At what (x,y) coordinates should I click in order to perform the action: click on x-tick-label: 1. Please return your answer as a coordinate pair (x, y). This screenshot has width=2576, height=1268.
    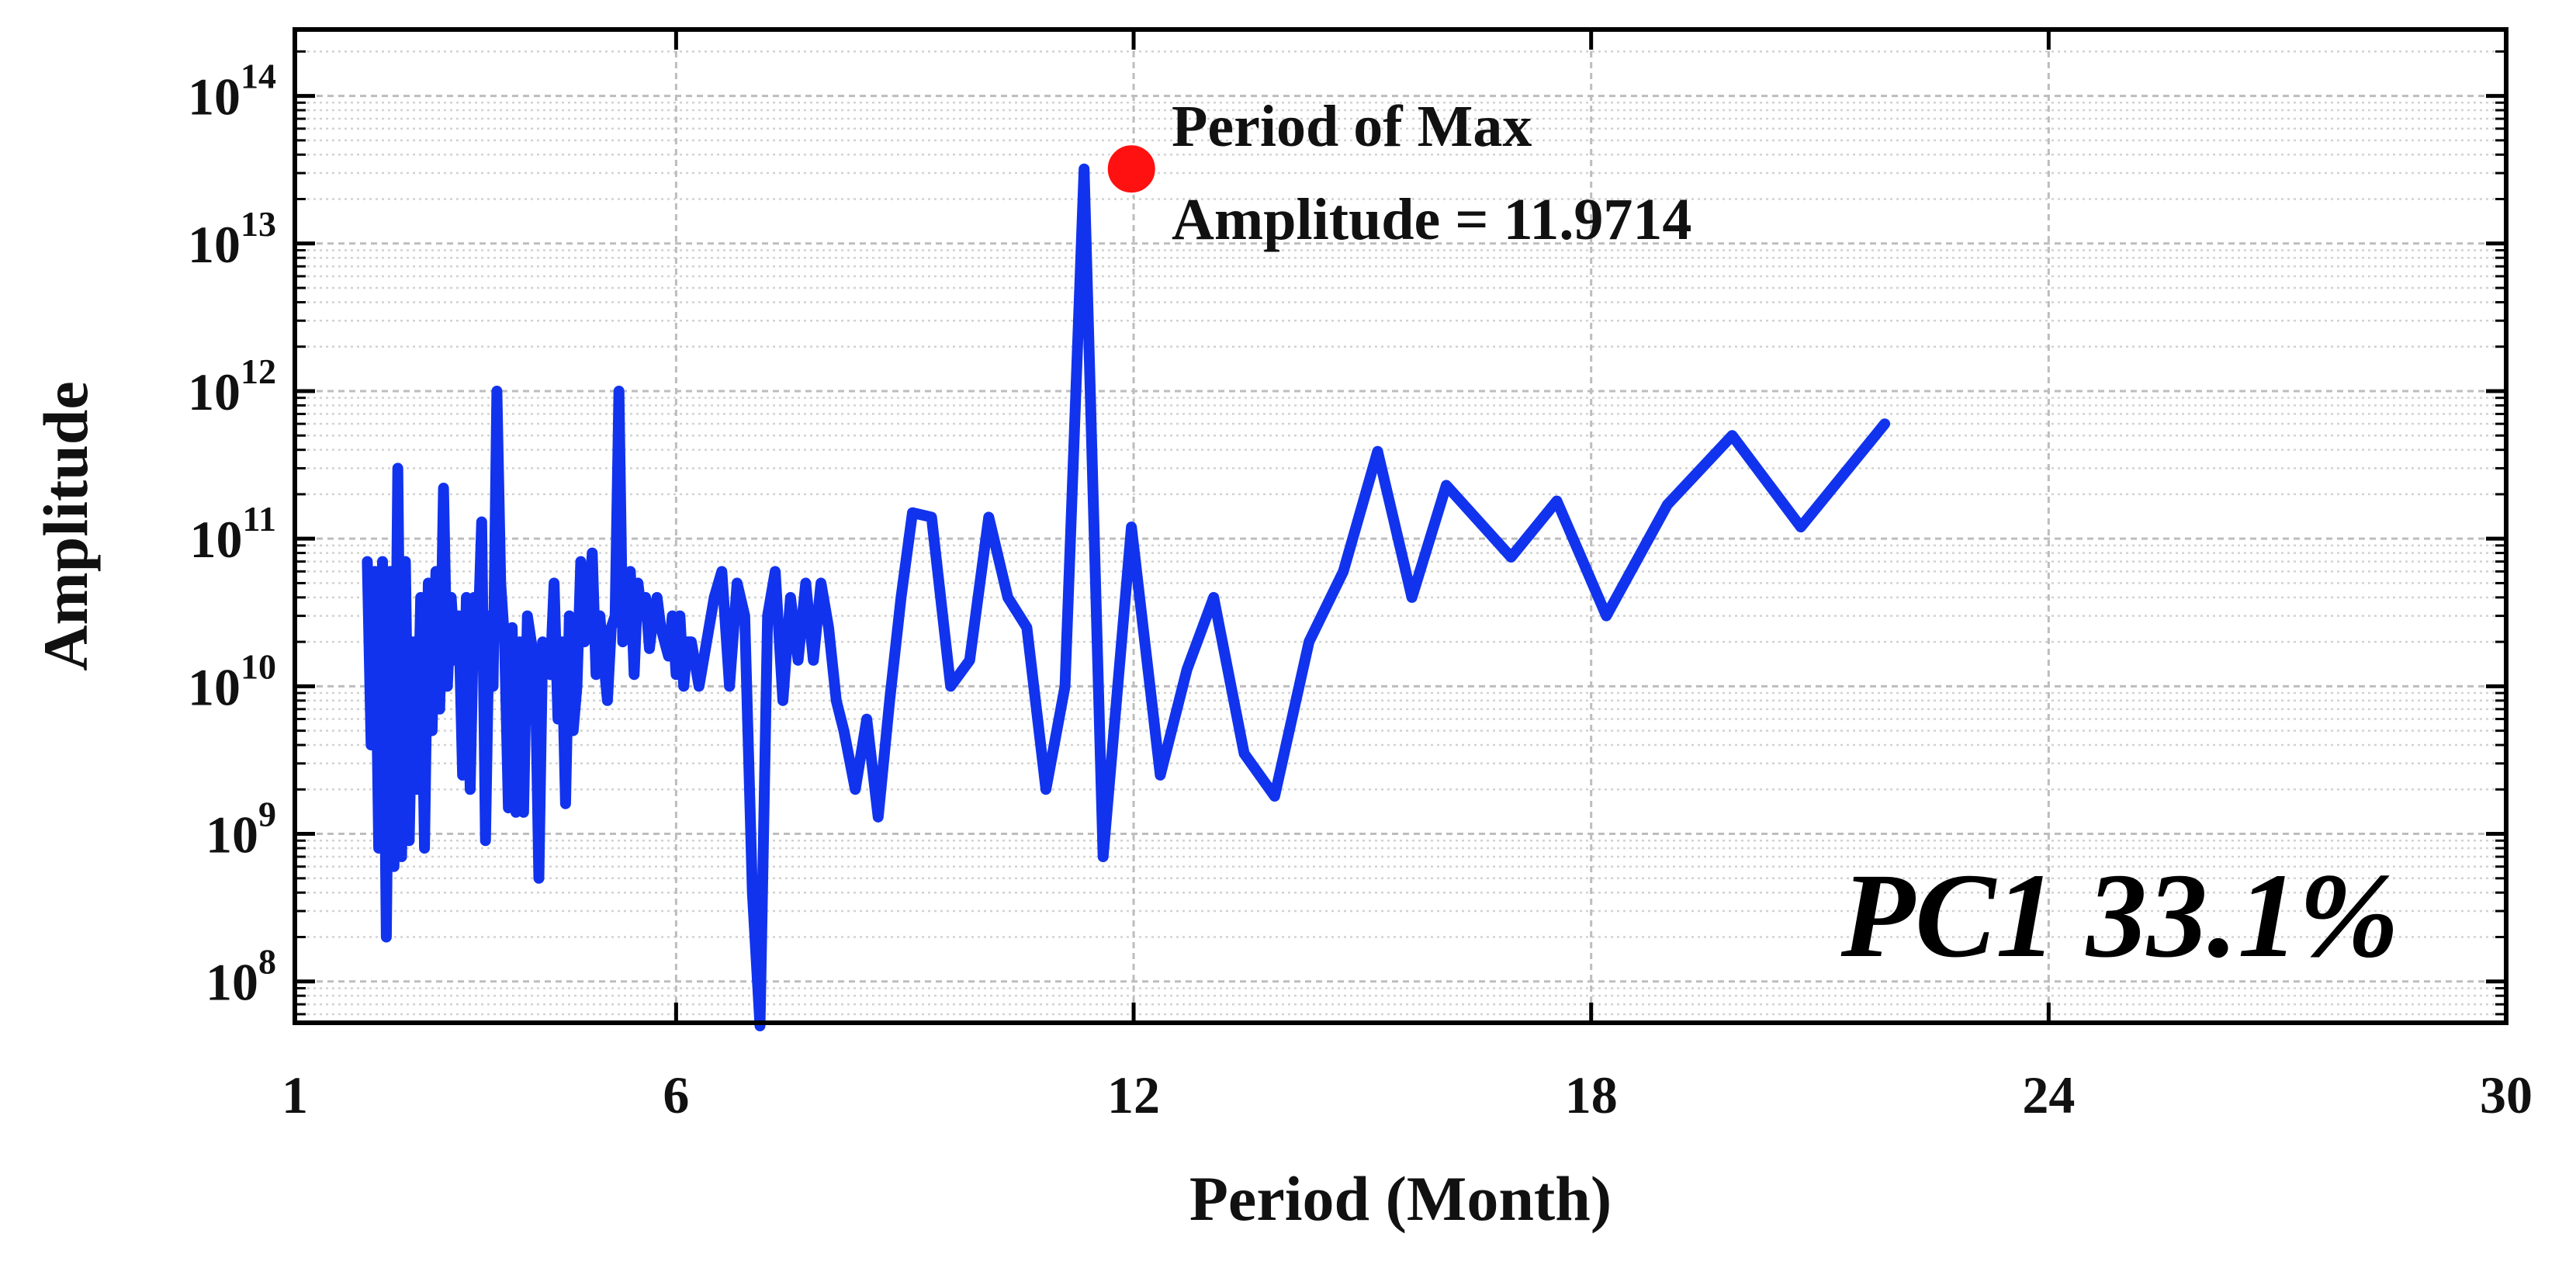
    Looking at the image, I should click on (295, 1094).